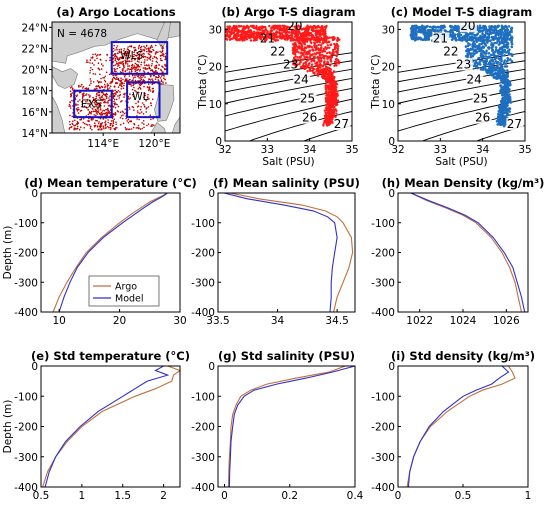 This screenshot has height=509, width=550. What do you see at coordinates (301, 79) in the screenshot?
I see `isopycnal-label-24: 24` at bounding box center [301, 79].